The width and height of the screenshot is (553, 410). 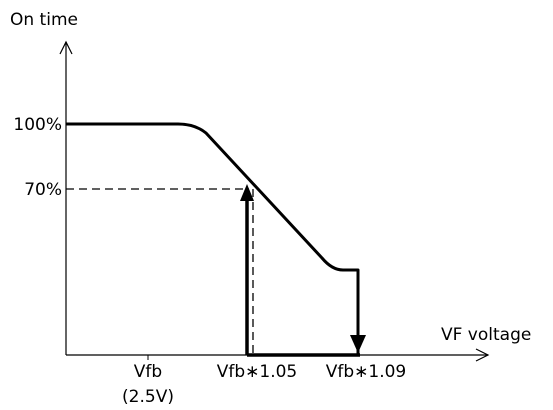 What do you see at coordinates (366, 372) in the screenshot?
I see `x-tick-label-vfb-109: Vfb∗1.09` at bounding box center [366, 372].